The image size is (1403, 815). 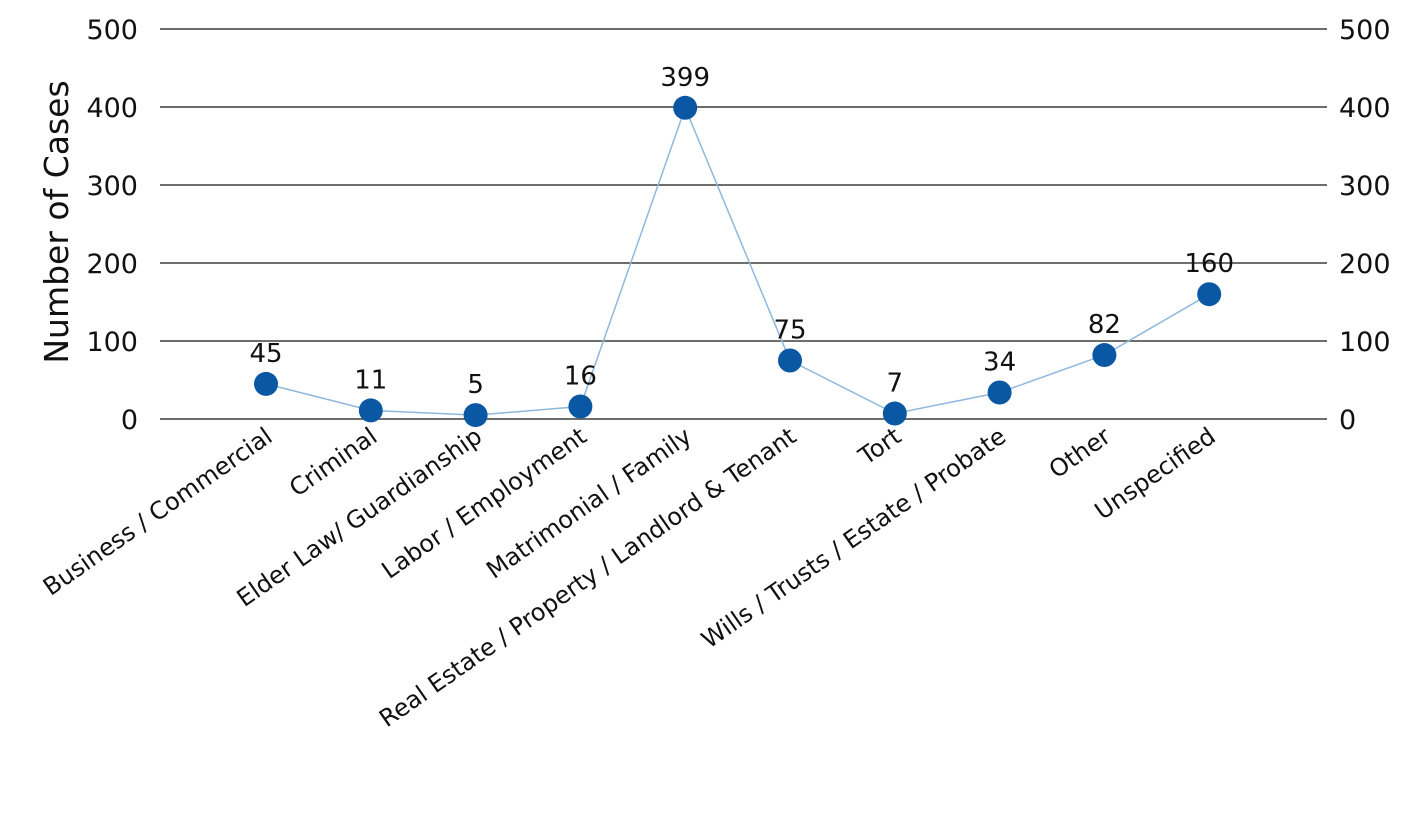 What do you see at coordinates (895, 384) in the screenshot?
I see `data-label-6: 7` at bounding box center [895, 384].